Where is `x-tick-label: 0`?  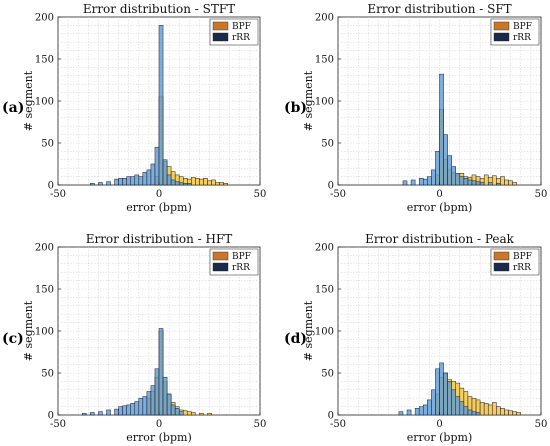
x-tick-label: 0 is located at coordinates (159, 194).